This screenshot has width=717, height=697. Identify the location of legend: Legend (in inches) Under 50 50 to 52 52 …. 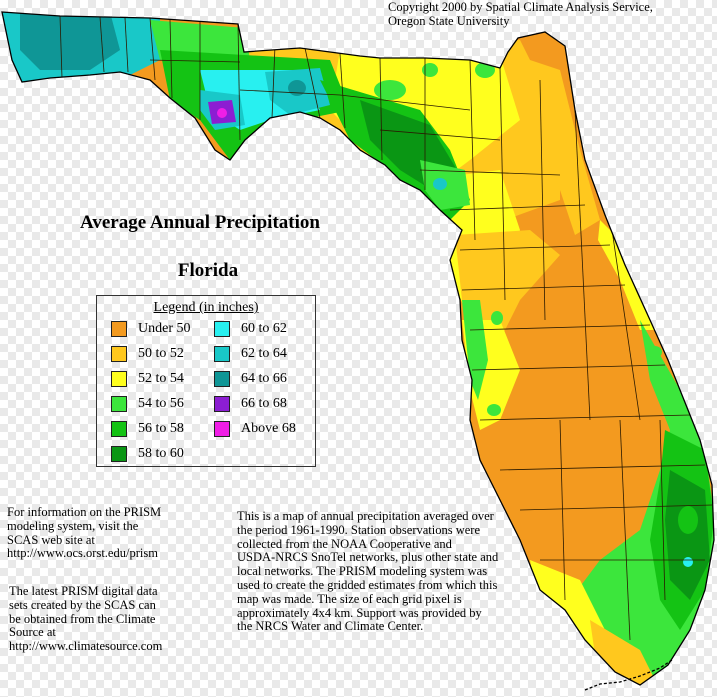
(206, 381).